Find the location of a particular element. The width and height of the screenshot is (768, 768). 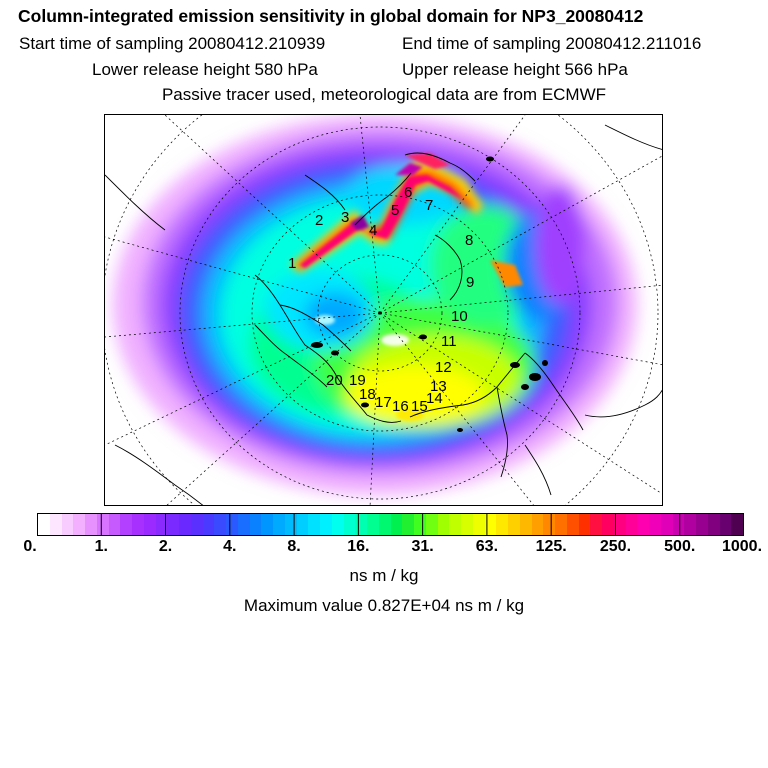

colorbar-tick-label: 31. is located at coordinates (422, 546).